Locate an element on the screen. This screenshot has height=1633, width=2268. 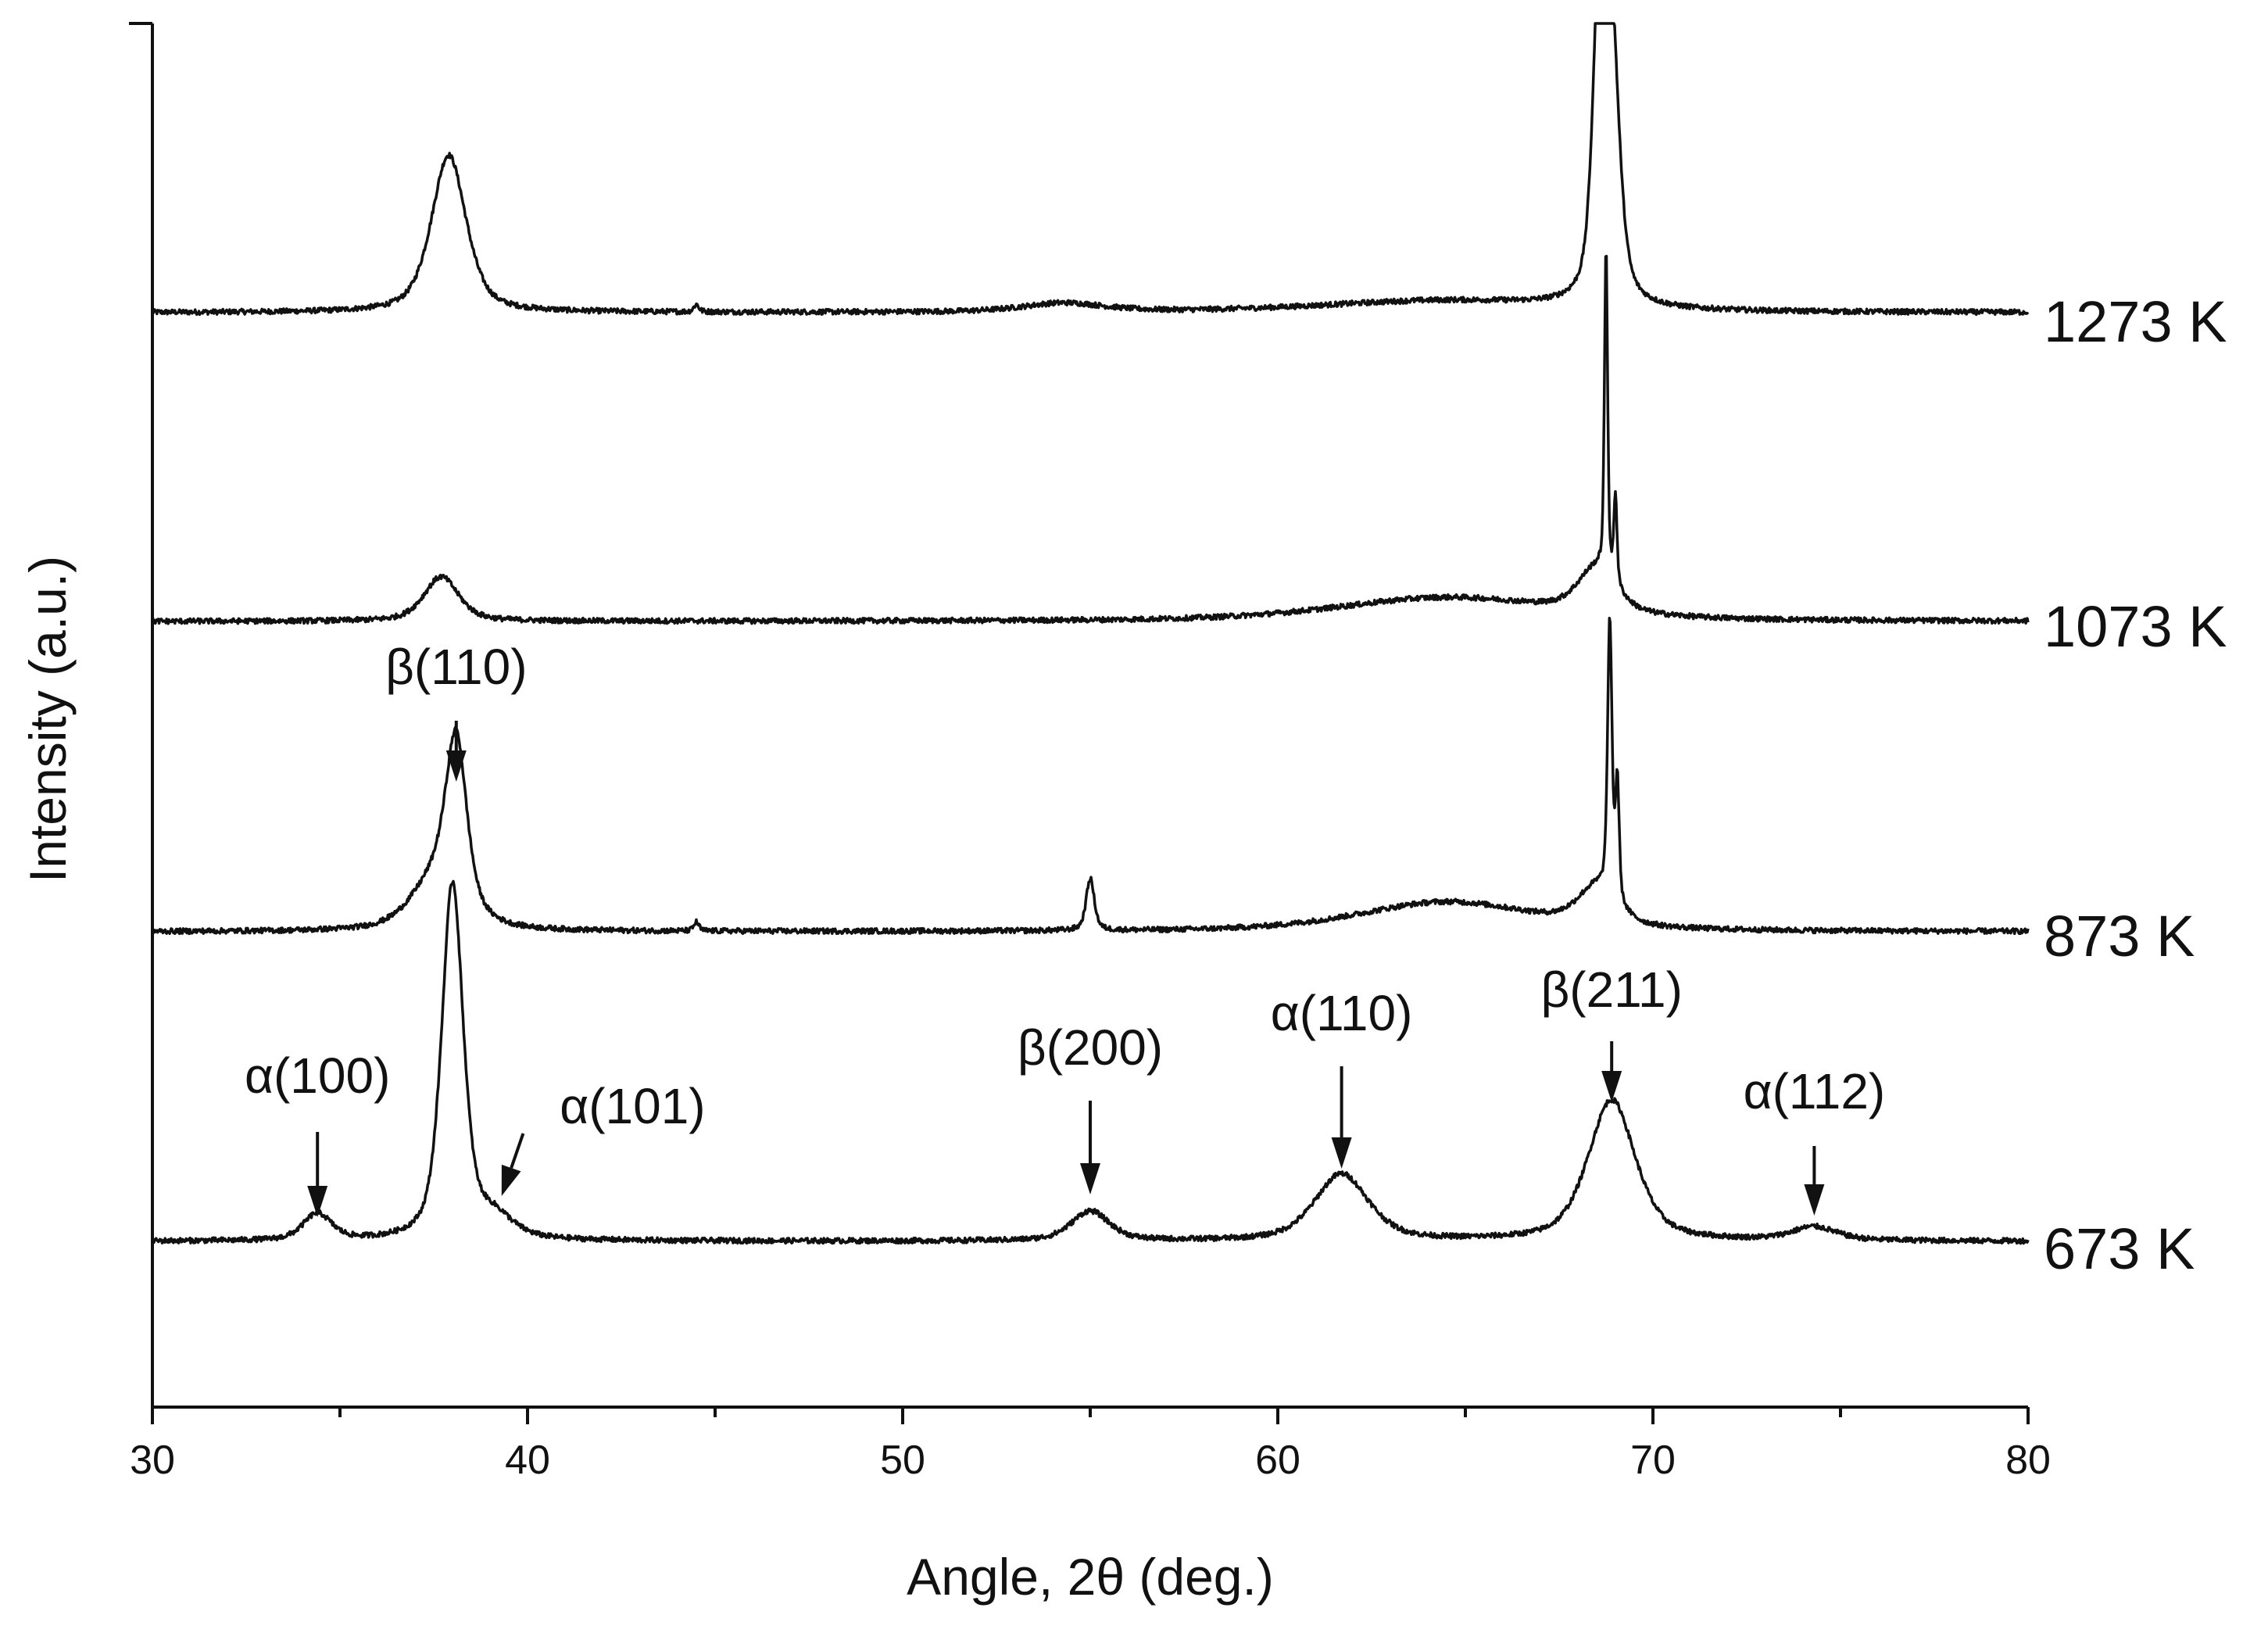
peak-label: β(110) is located at coordinates (456, 667).